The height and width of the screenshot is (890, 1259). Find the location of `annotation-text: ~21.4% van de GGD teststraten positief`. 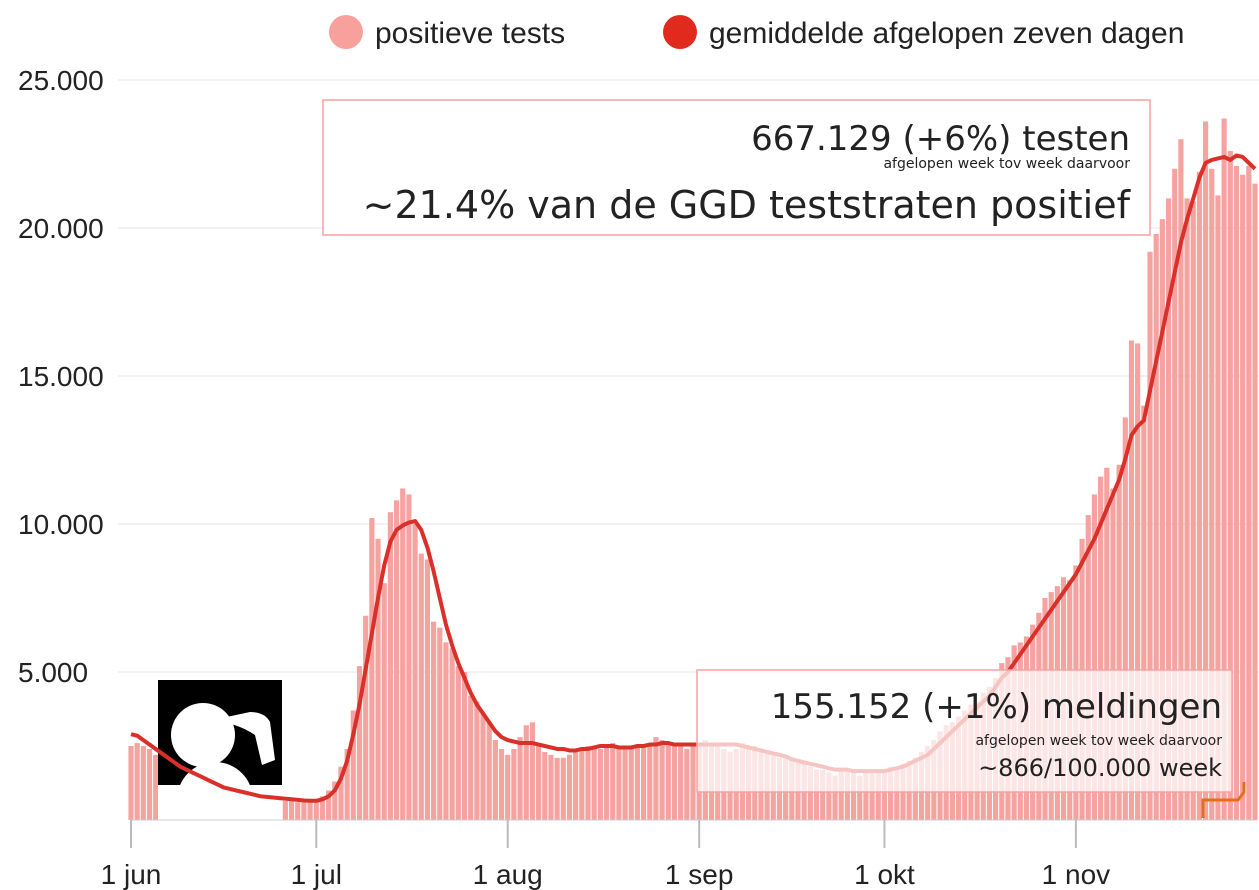

annotation-text: ~21.4% van de GGD teststraten positief is located at coordinates (747, 205).